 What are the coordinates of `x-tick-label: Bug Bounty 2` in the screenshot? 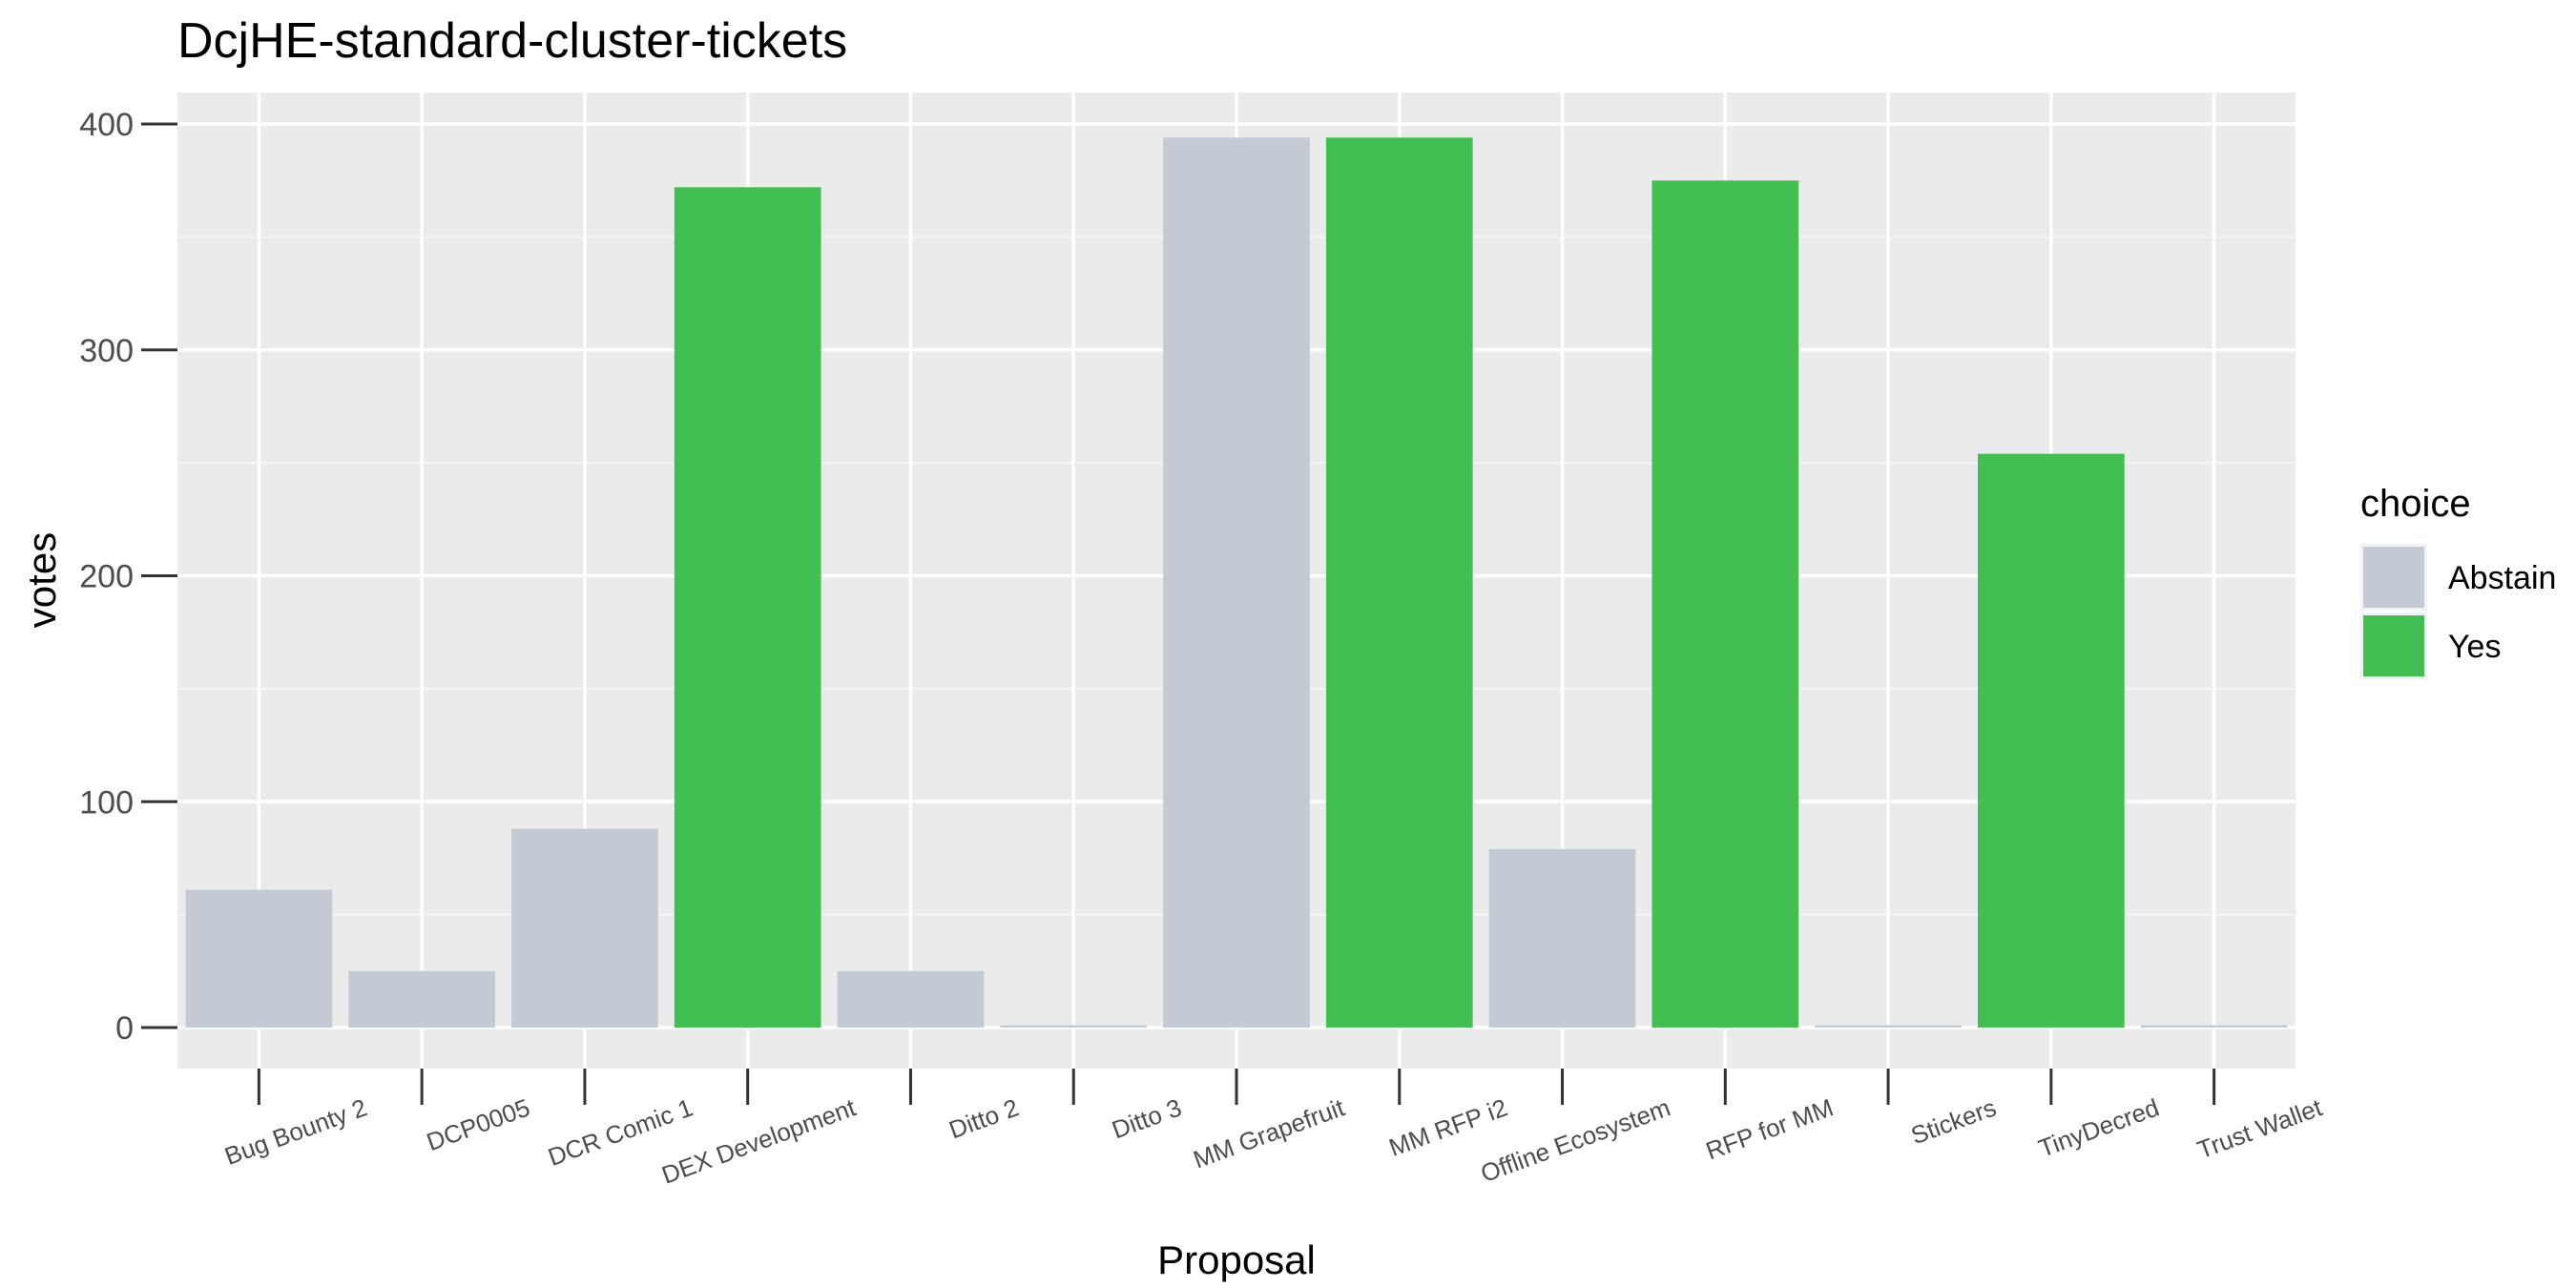 It's located at (295, 1131).